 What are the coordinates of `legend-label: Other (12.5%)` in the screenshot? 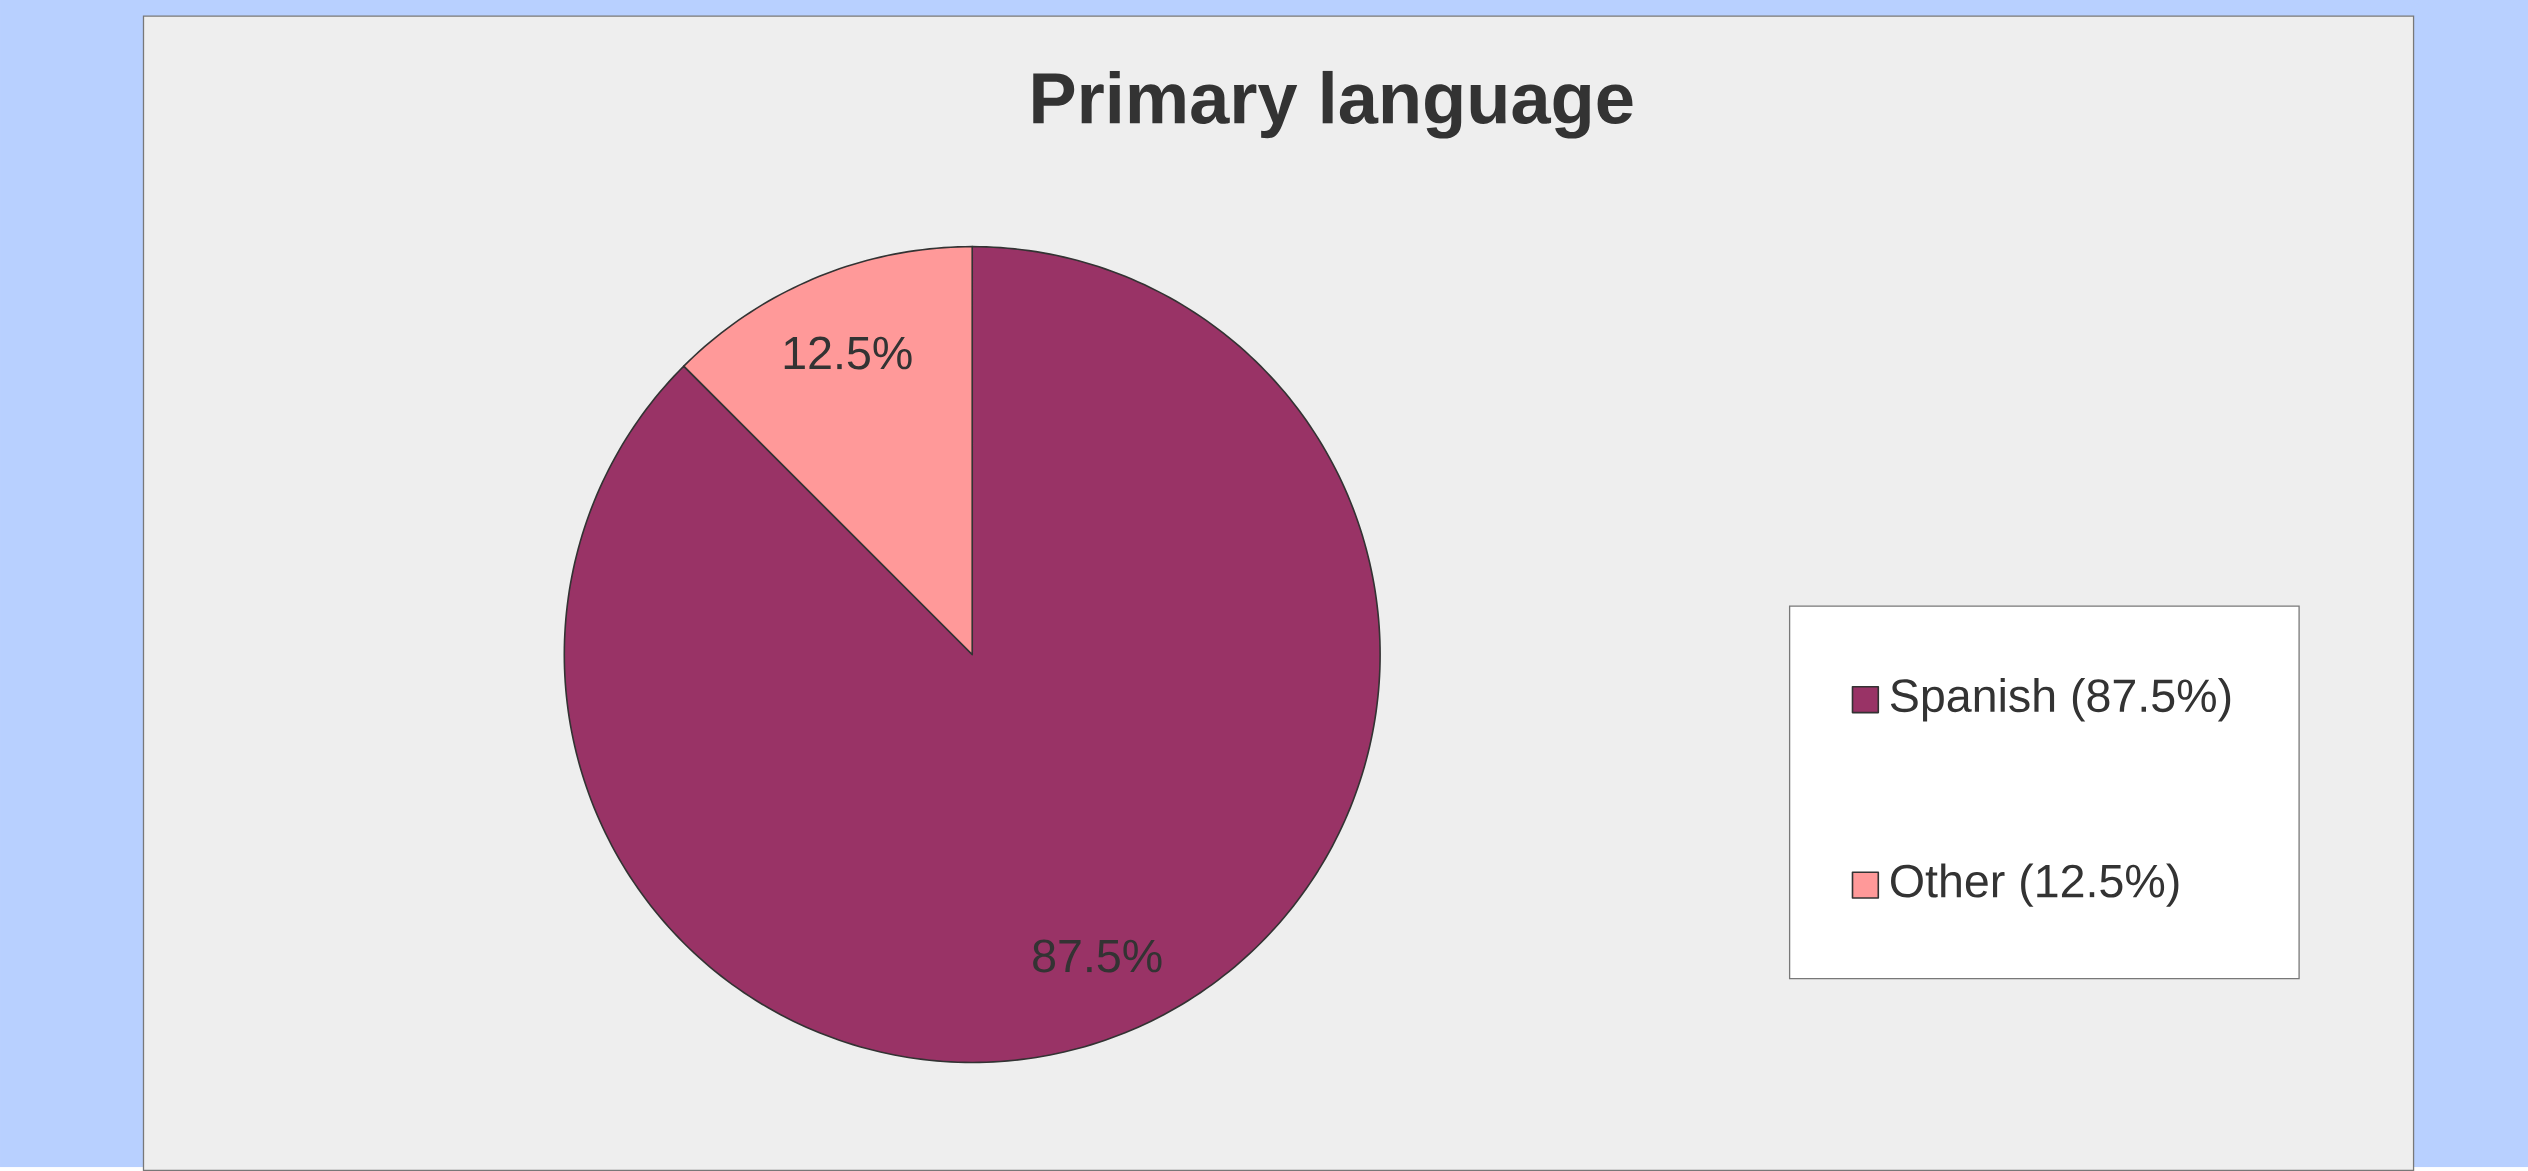 It's located at (2035, 885).